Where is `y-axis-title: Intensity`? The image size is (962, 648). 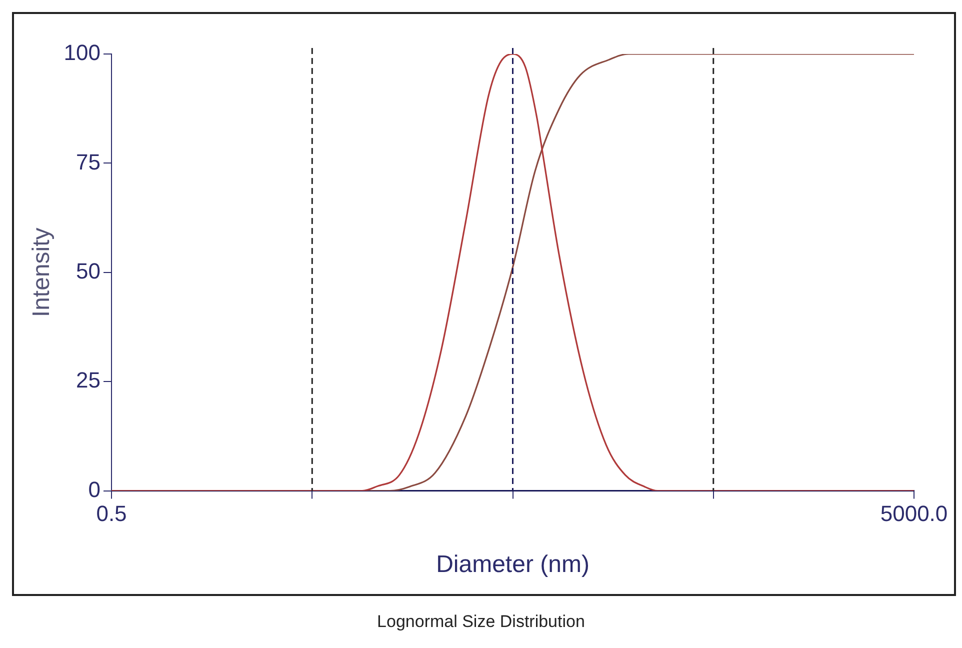
y-axis-title: Intensity is located at coordinates (42, 273).